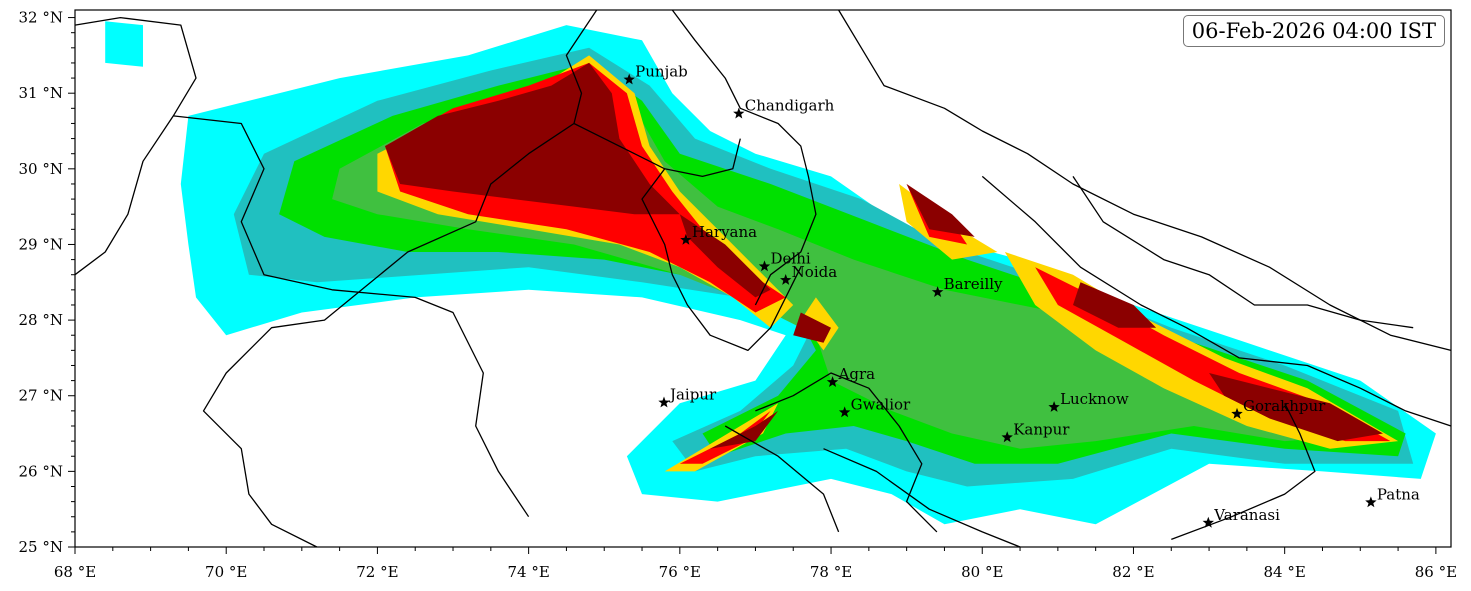  I want to click on agra-label: Agra, so click(857, 374).